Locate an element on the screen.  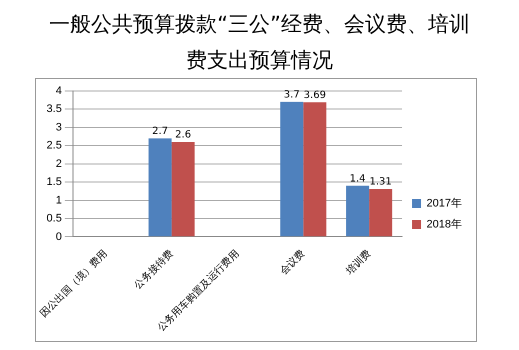
x-tick-label: 培训费 is located at coordinates (358, 263).